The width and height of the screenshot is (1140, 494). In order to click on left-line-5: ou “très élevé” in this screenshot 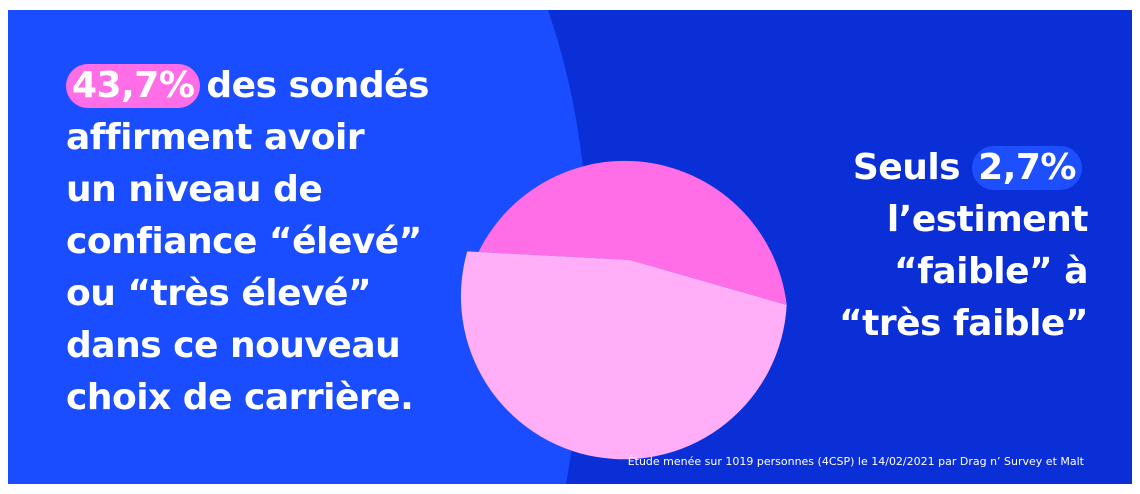, I will do `click(219, 293)`.